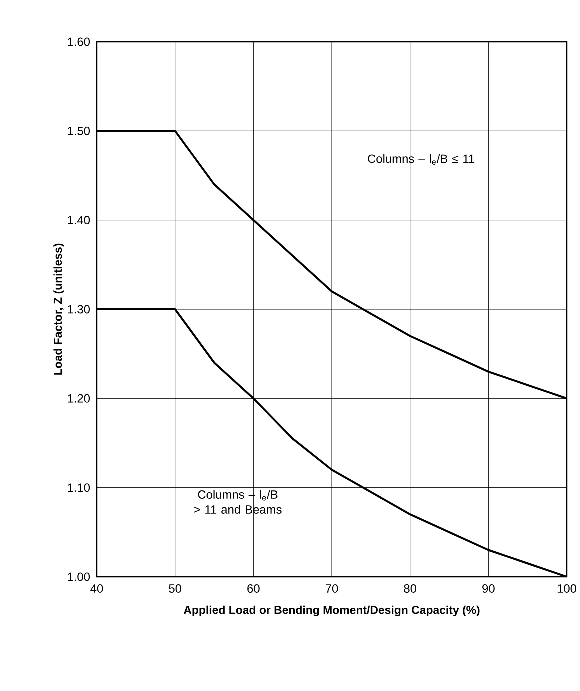  I want to click on x-tick-label: 80, so click(410, 588).